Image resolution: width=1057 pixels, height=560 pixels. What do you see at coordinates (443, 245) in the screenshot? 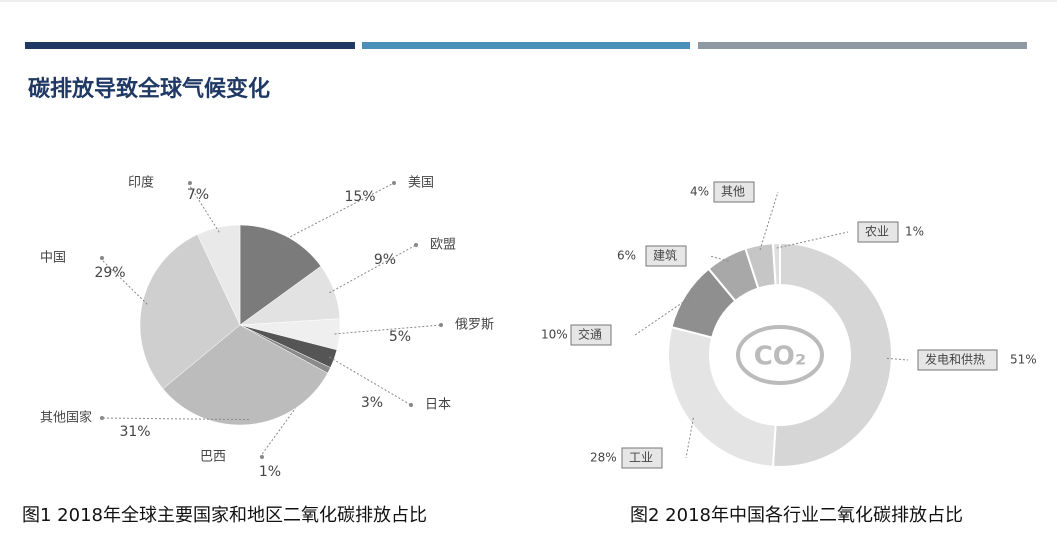
I see `category-label: 欧盟` at bounding box center [443, 245].